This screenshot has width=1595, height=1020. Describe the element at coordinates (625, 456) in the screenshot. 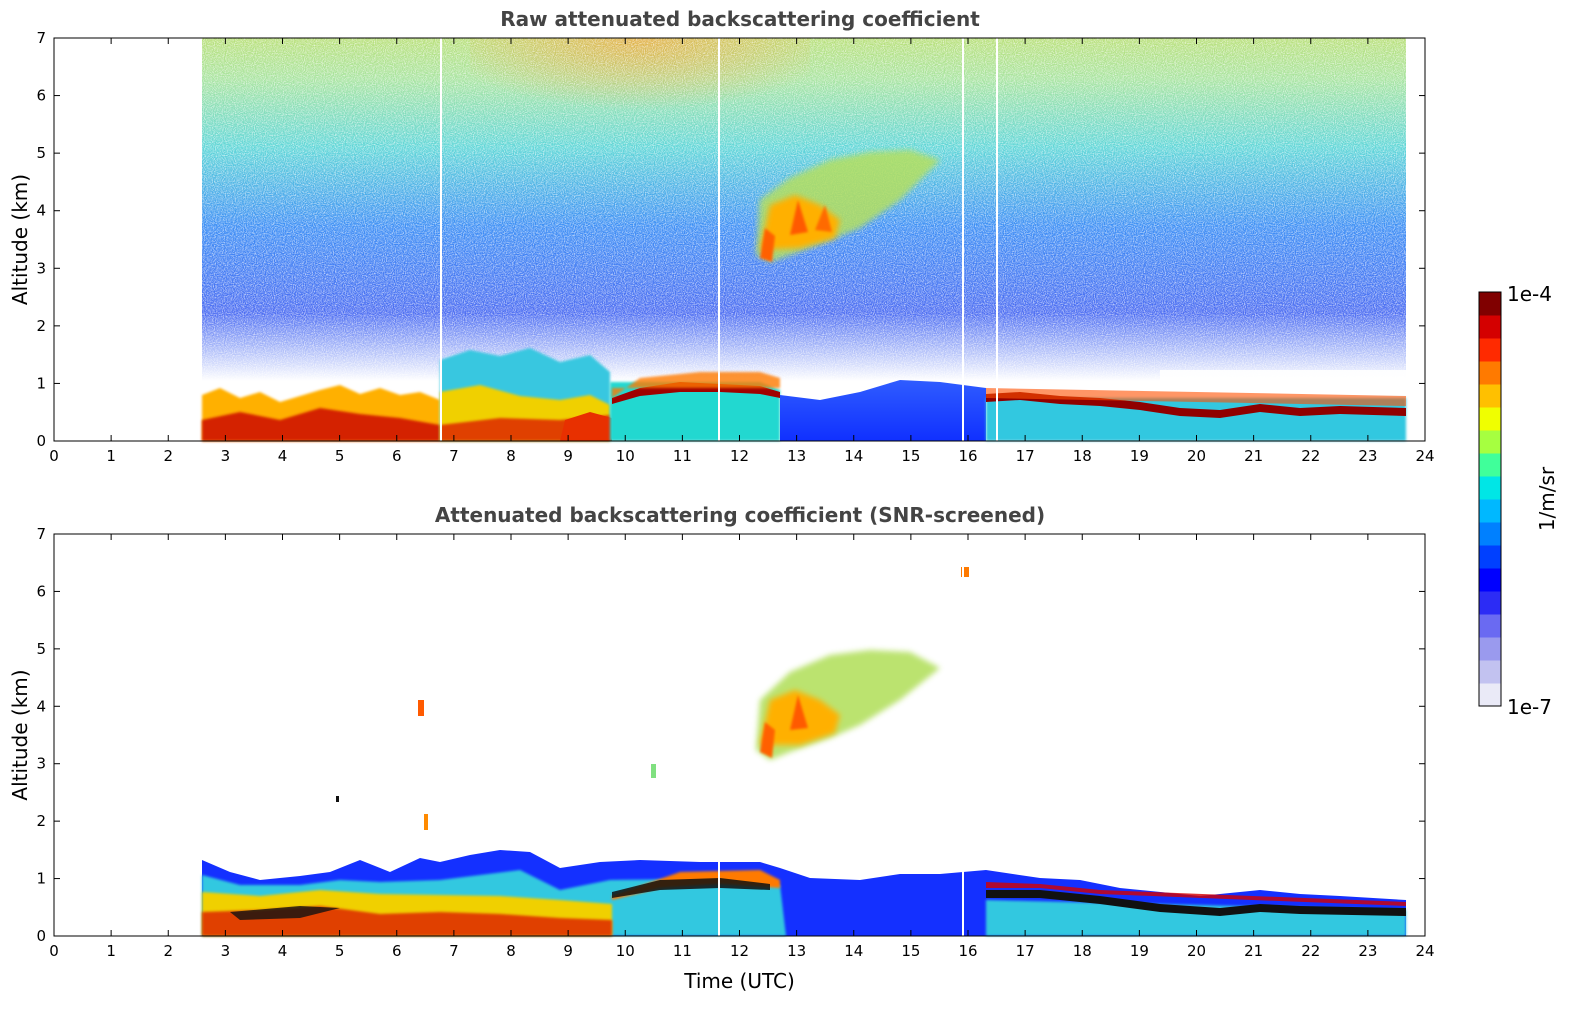

I see `raw-xtick-label: 10` at that location.